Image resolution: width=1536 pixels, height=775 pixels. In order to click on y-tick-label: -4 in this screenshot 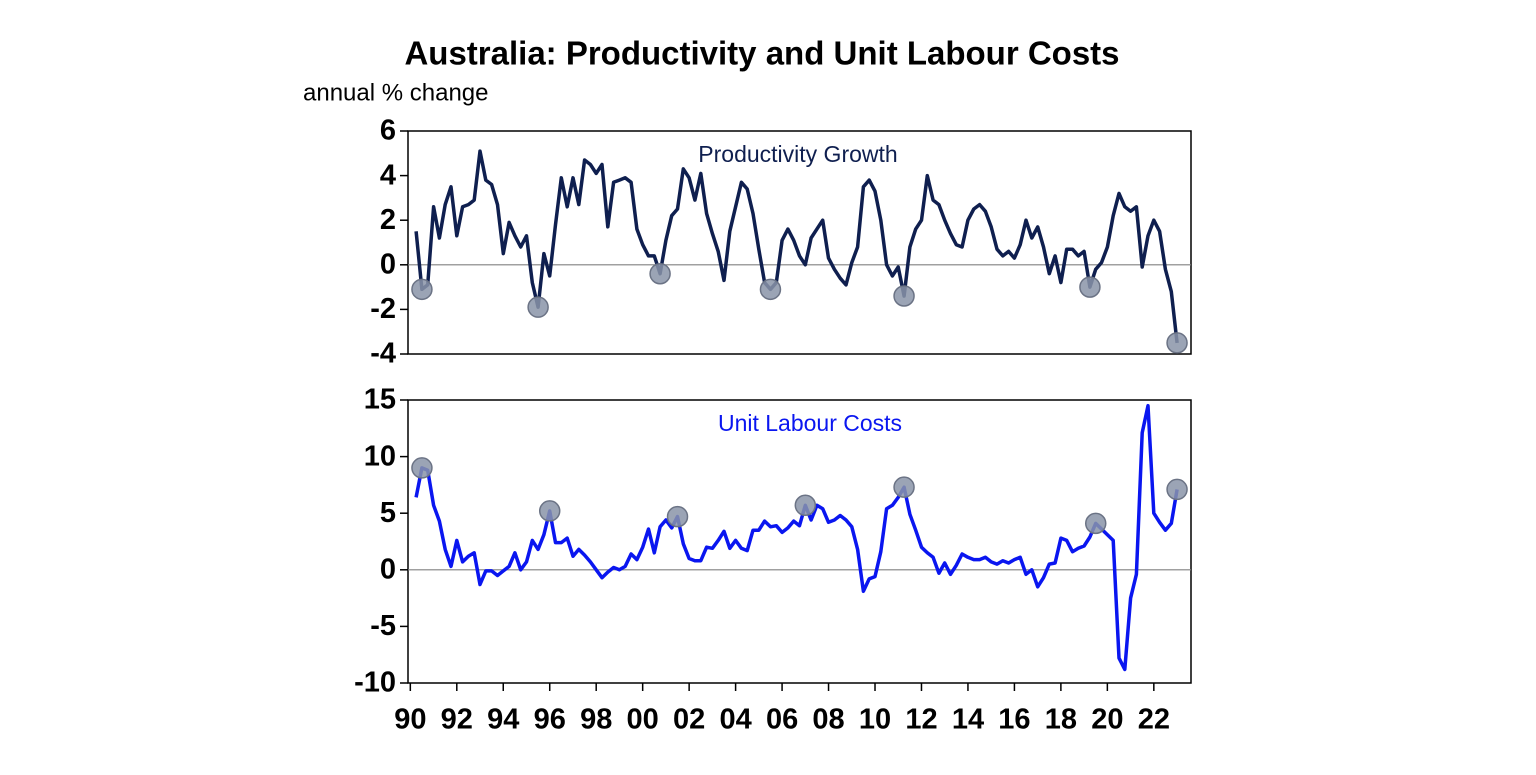, I will do `click(383, 354)`.